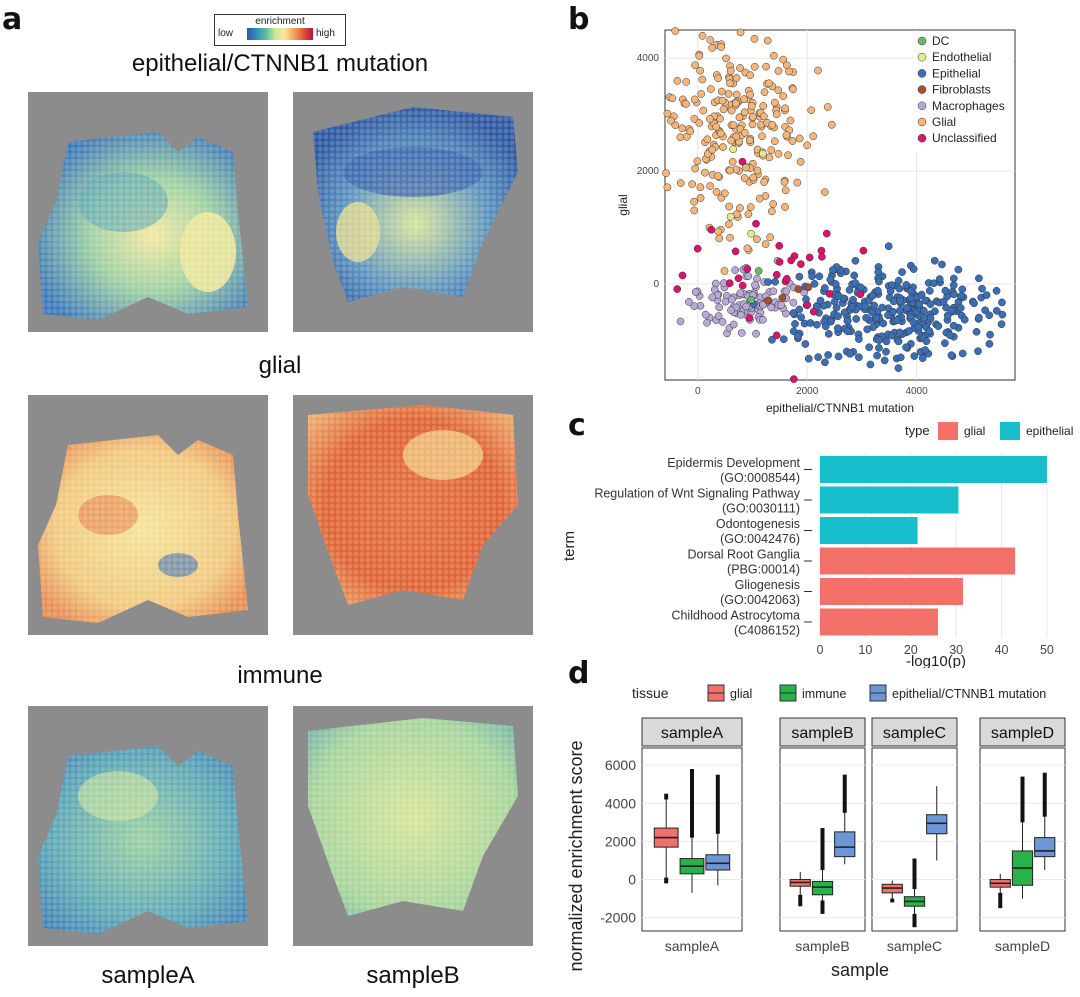 The height and width of the screenshot is (997, 1080). I want to click on scatter-legend-label: Glial, so click(944, 122).